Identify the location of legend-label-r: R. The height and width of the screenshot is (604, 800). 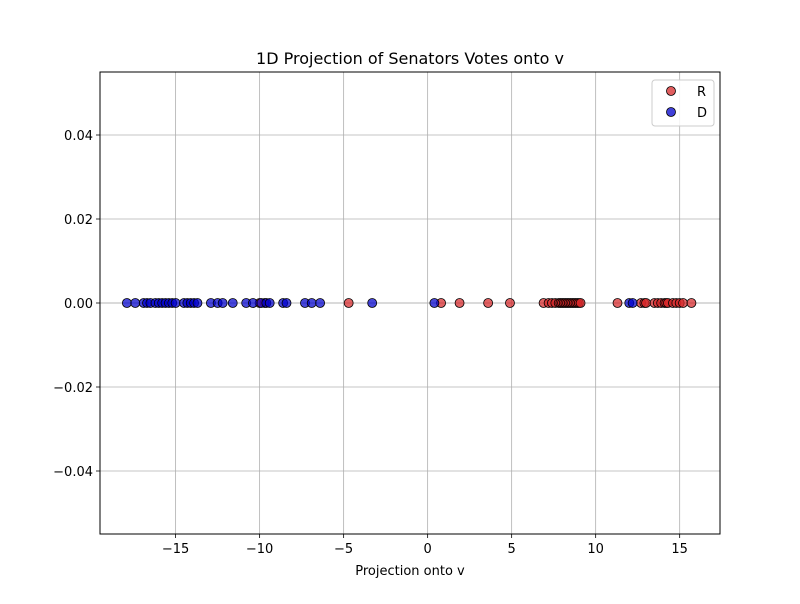
(701, 92).